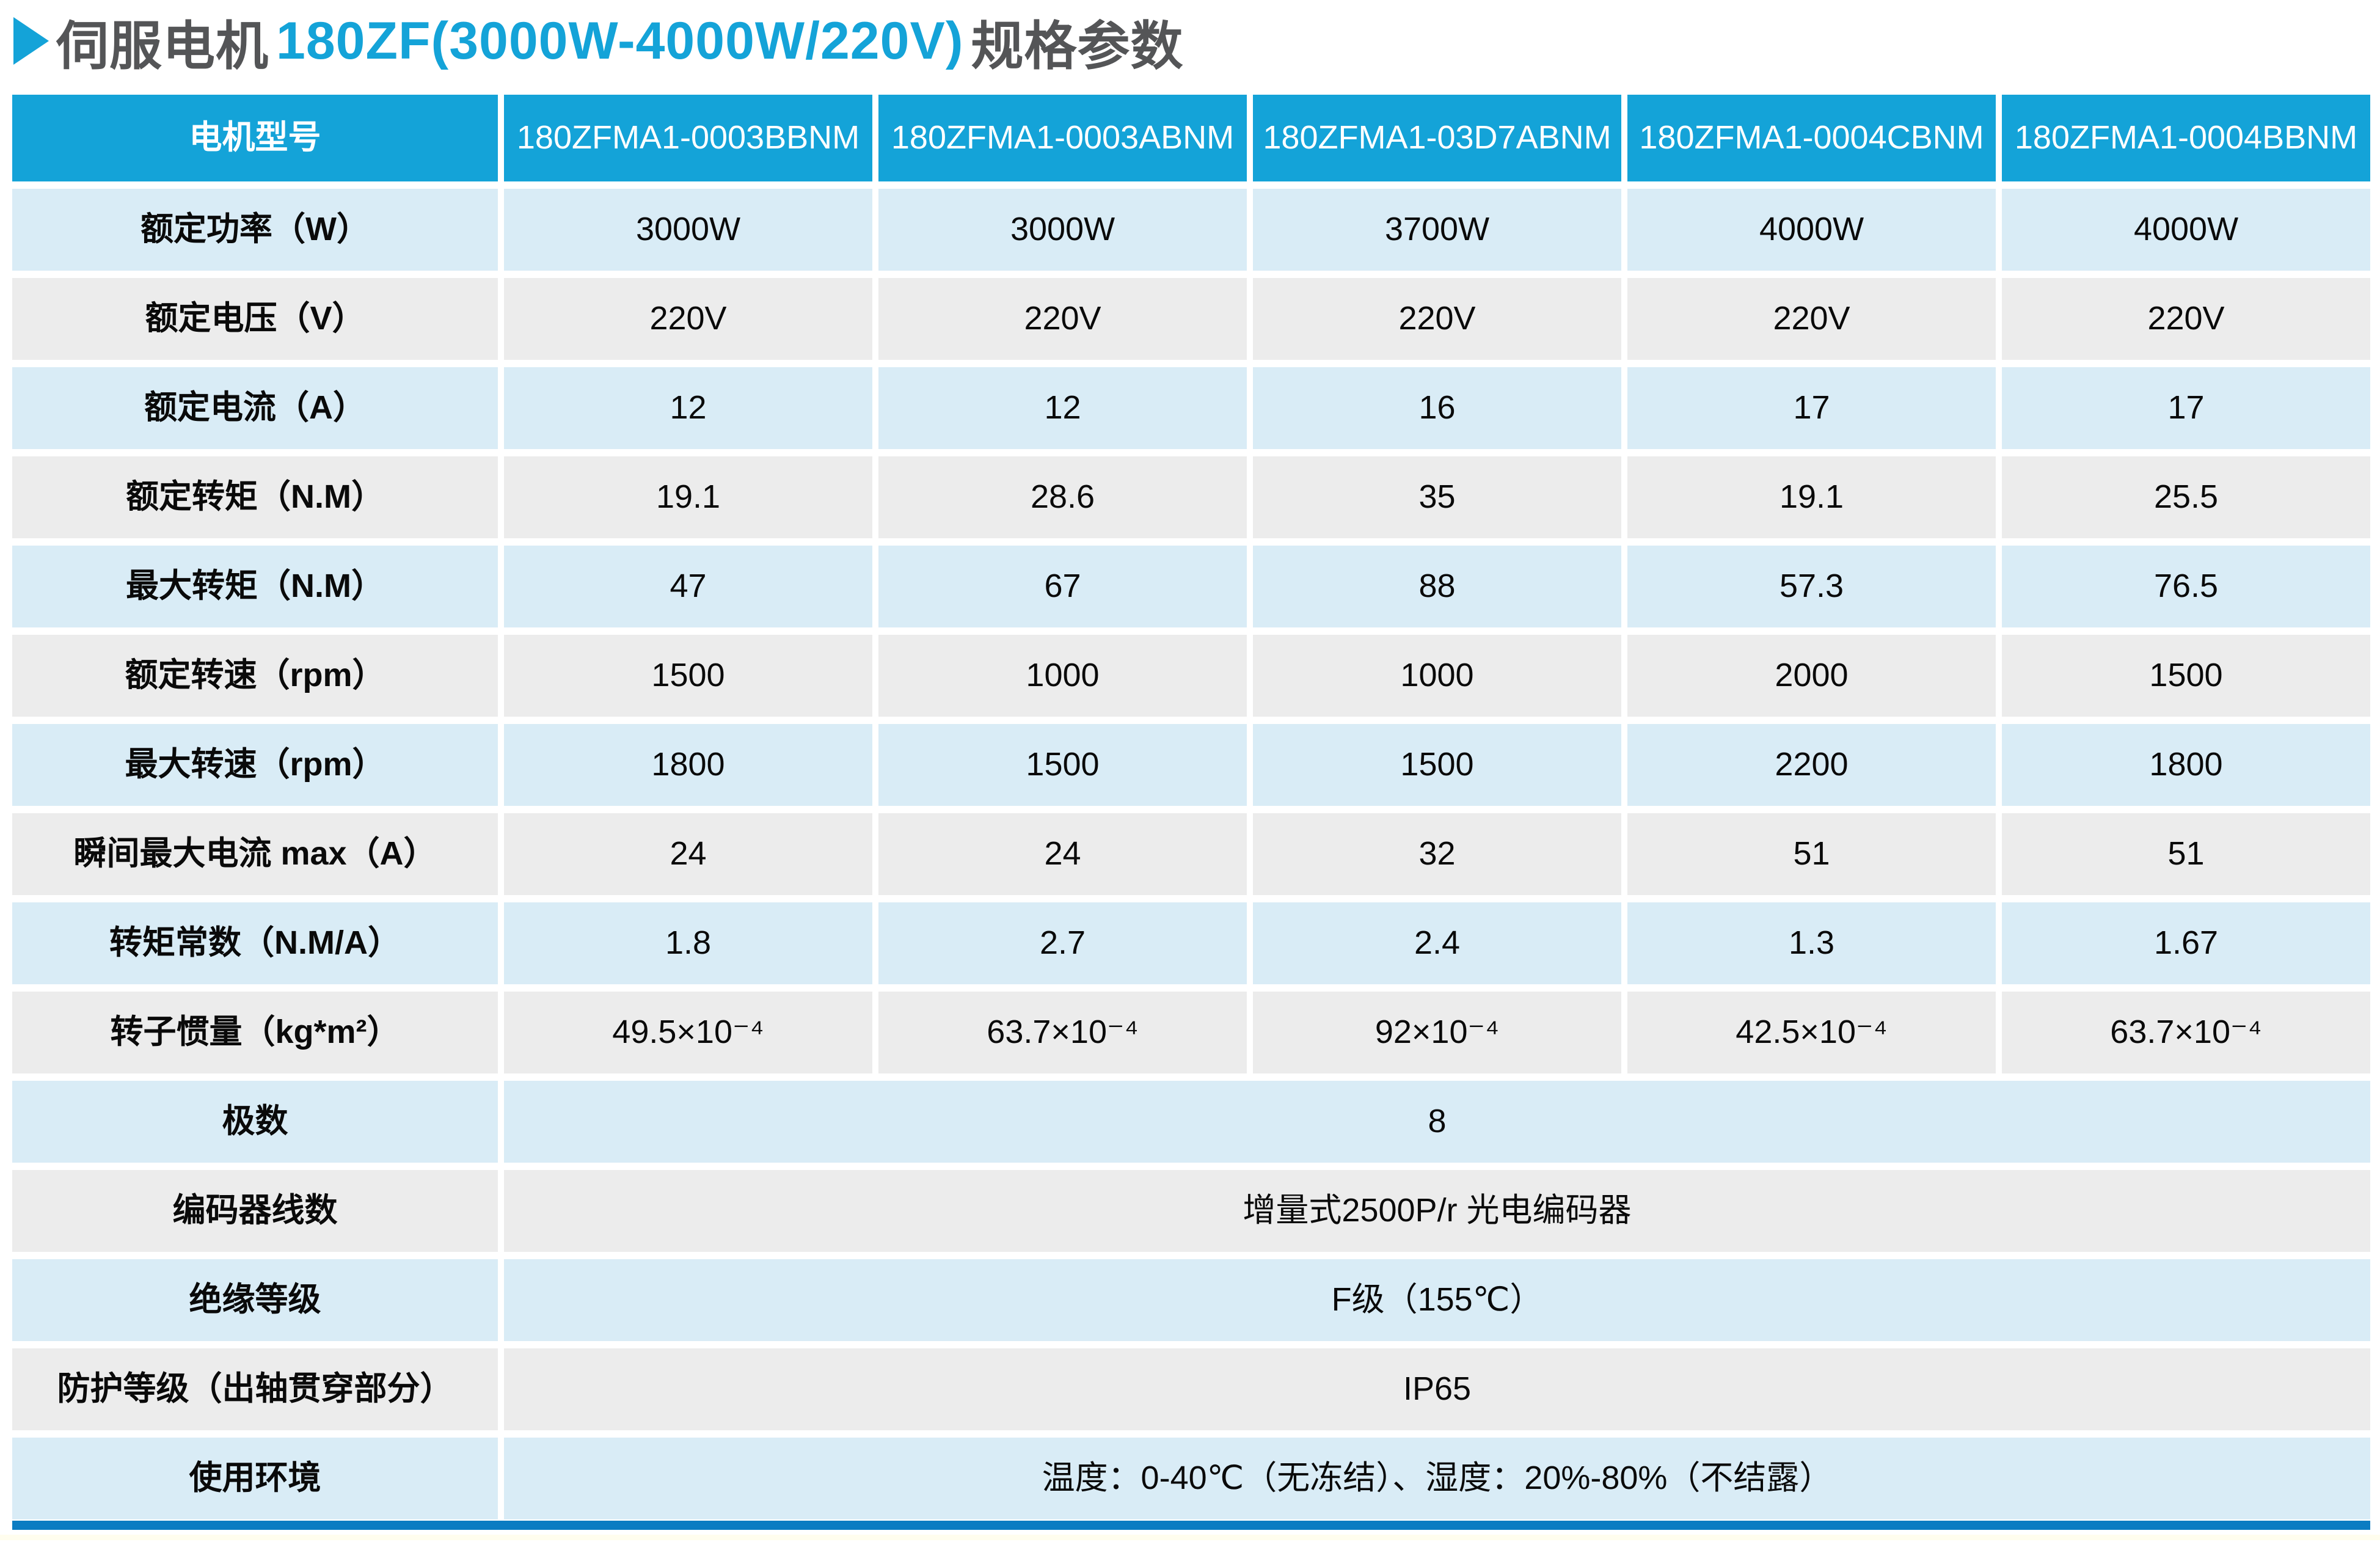 The image size is (2380, 1561). I want to click on row-value: 2200, so click(1811, 765).